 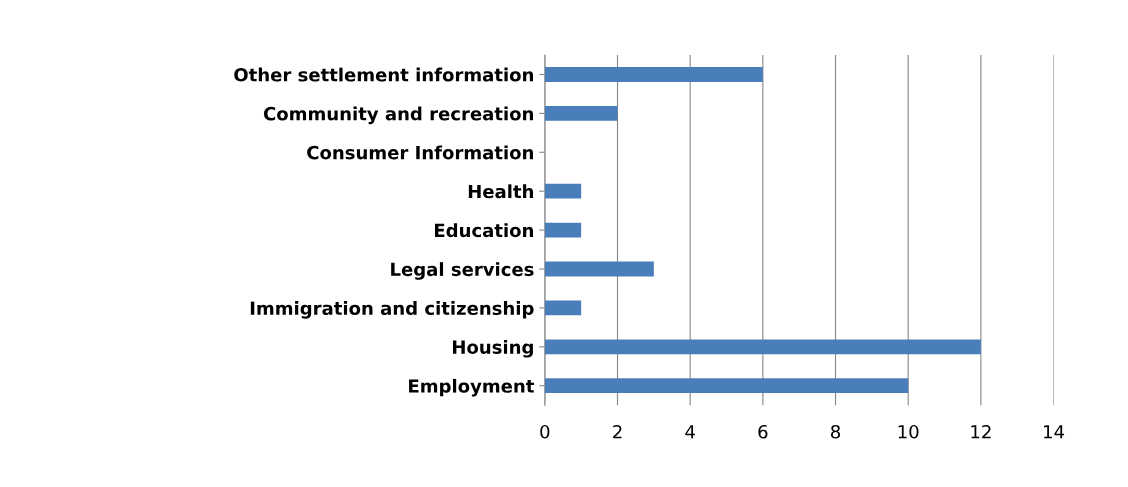 I want to click on y-tick-label: Legal services, so click(x=462, y=271).